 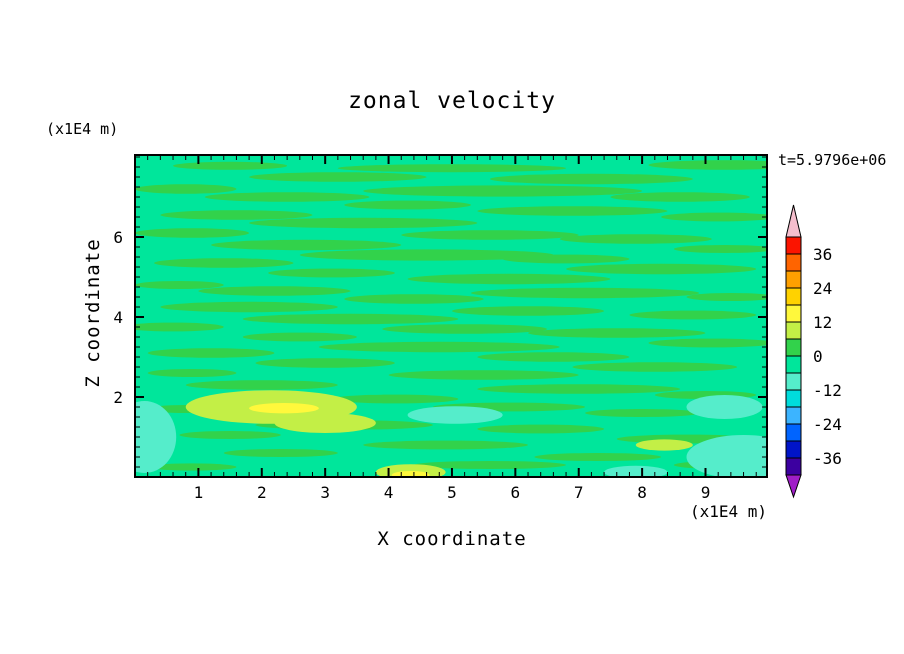 What do you see at coordinates (93, 313) in the screenshot?
I see `z-axis-label: Z coordinate` at bounding box center [93, 313].